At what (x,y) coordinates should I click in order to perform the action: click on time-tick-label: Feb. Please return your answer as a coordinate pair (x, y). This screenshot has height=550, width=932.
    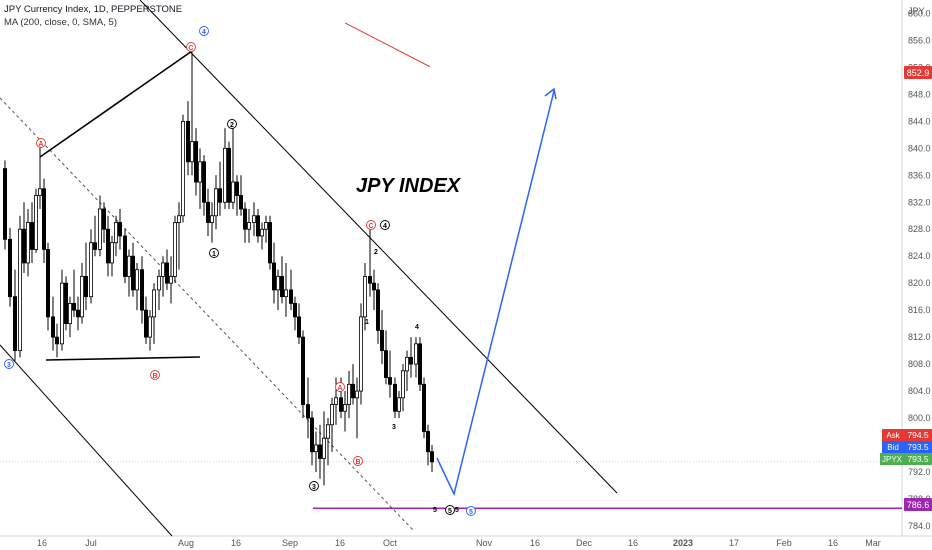
    Looking at the image, I should click on (784, 543).